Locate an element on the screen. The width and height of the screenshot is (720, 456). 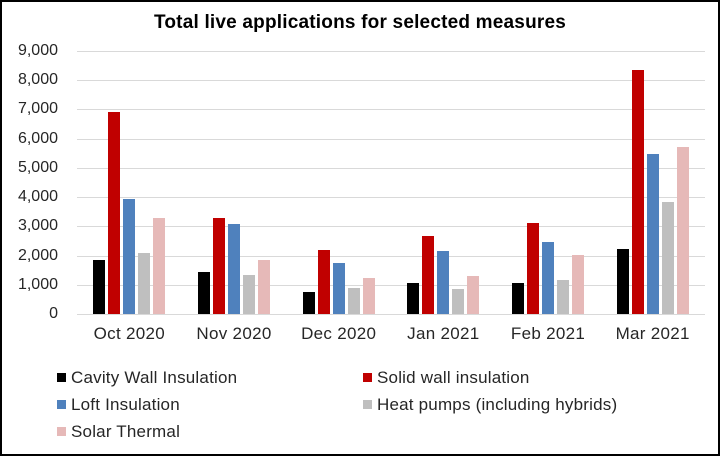
legend-label: Solar Thermal is located at coordinates (126, 431).